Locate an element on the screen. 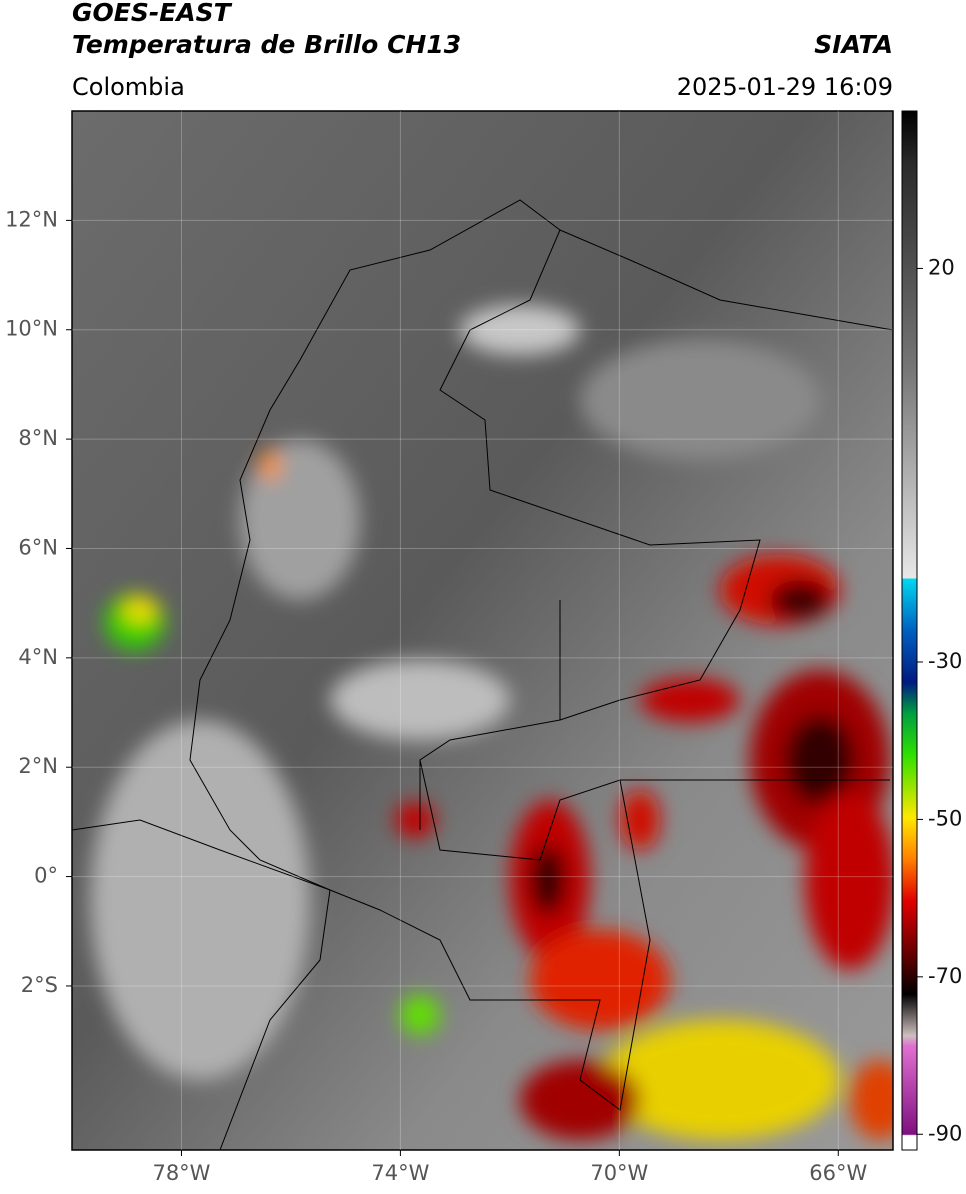 This screenshot has height=1194, width=966. source: SIATA is located at coordinates (853, 44).